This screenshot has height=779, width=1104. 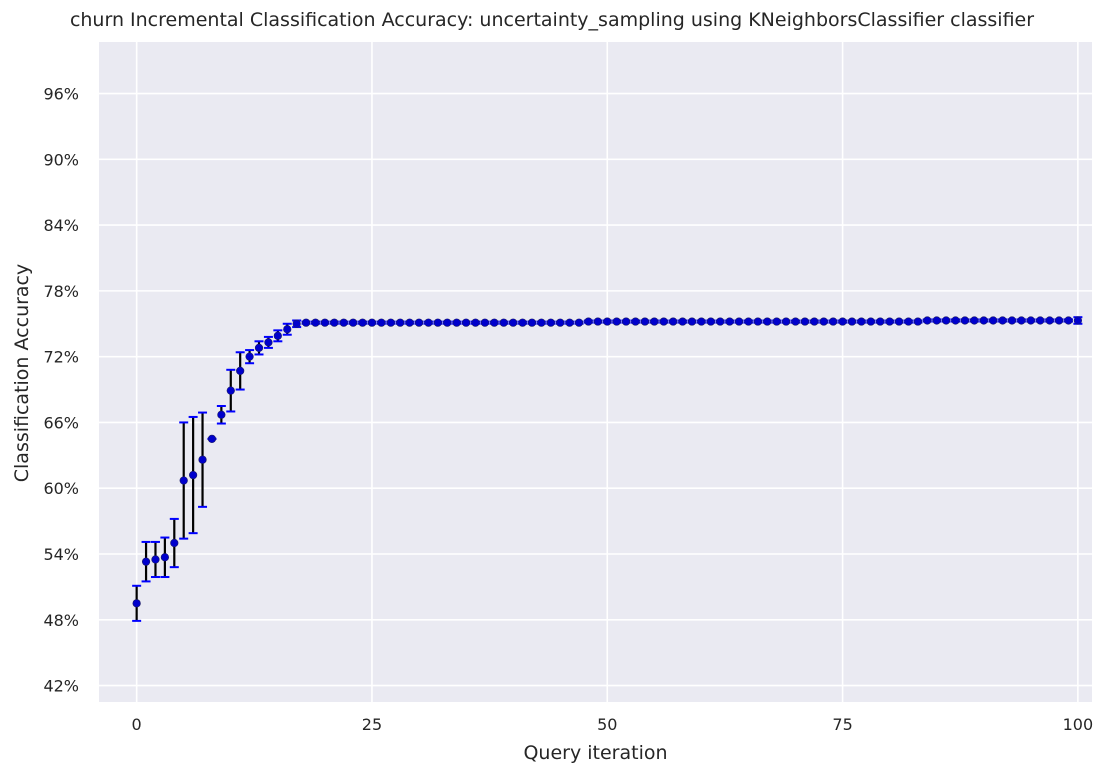 I want to click on x-tick-label: 50, so click(x=607, y=724).